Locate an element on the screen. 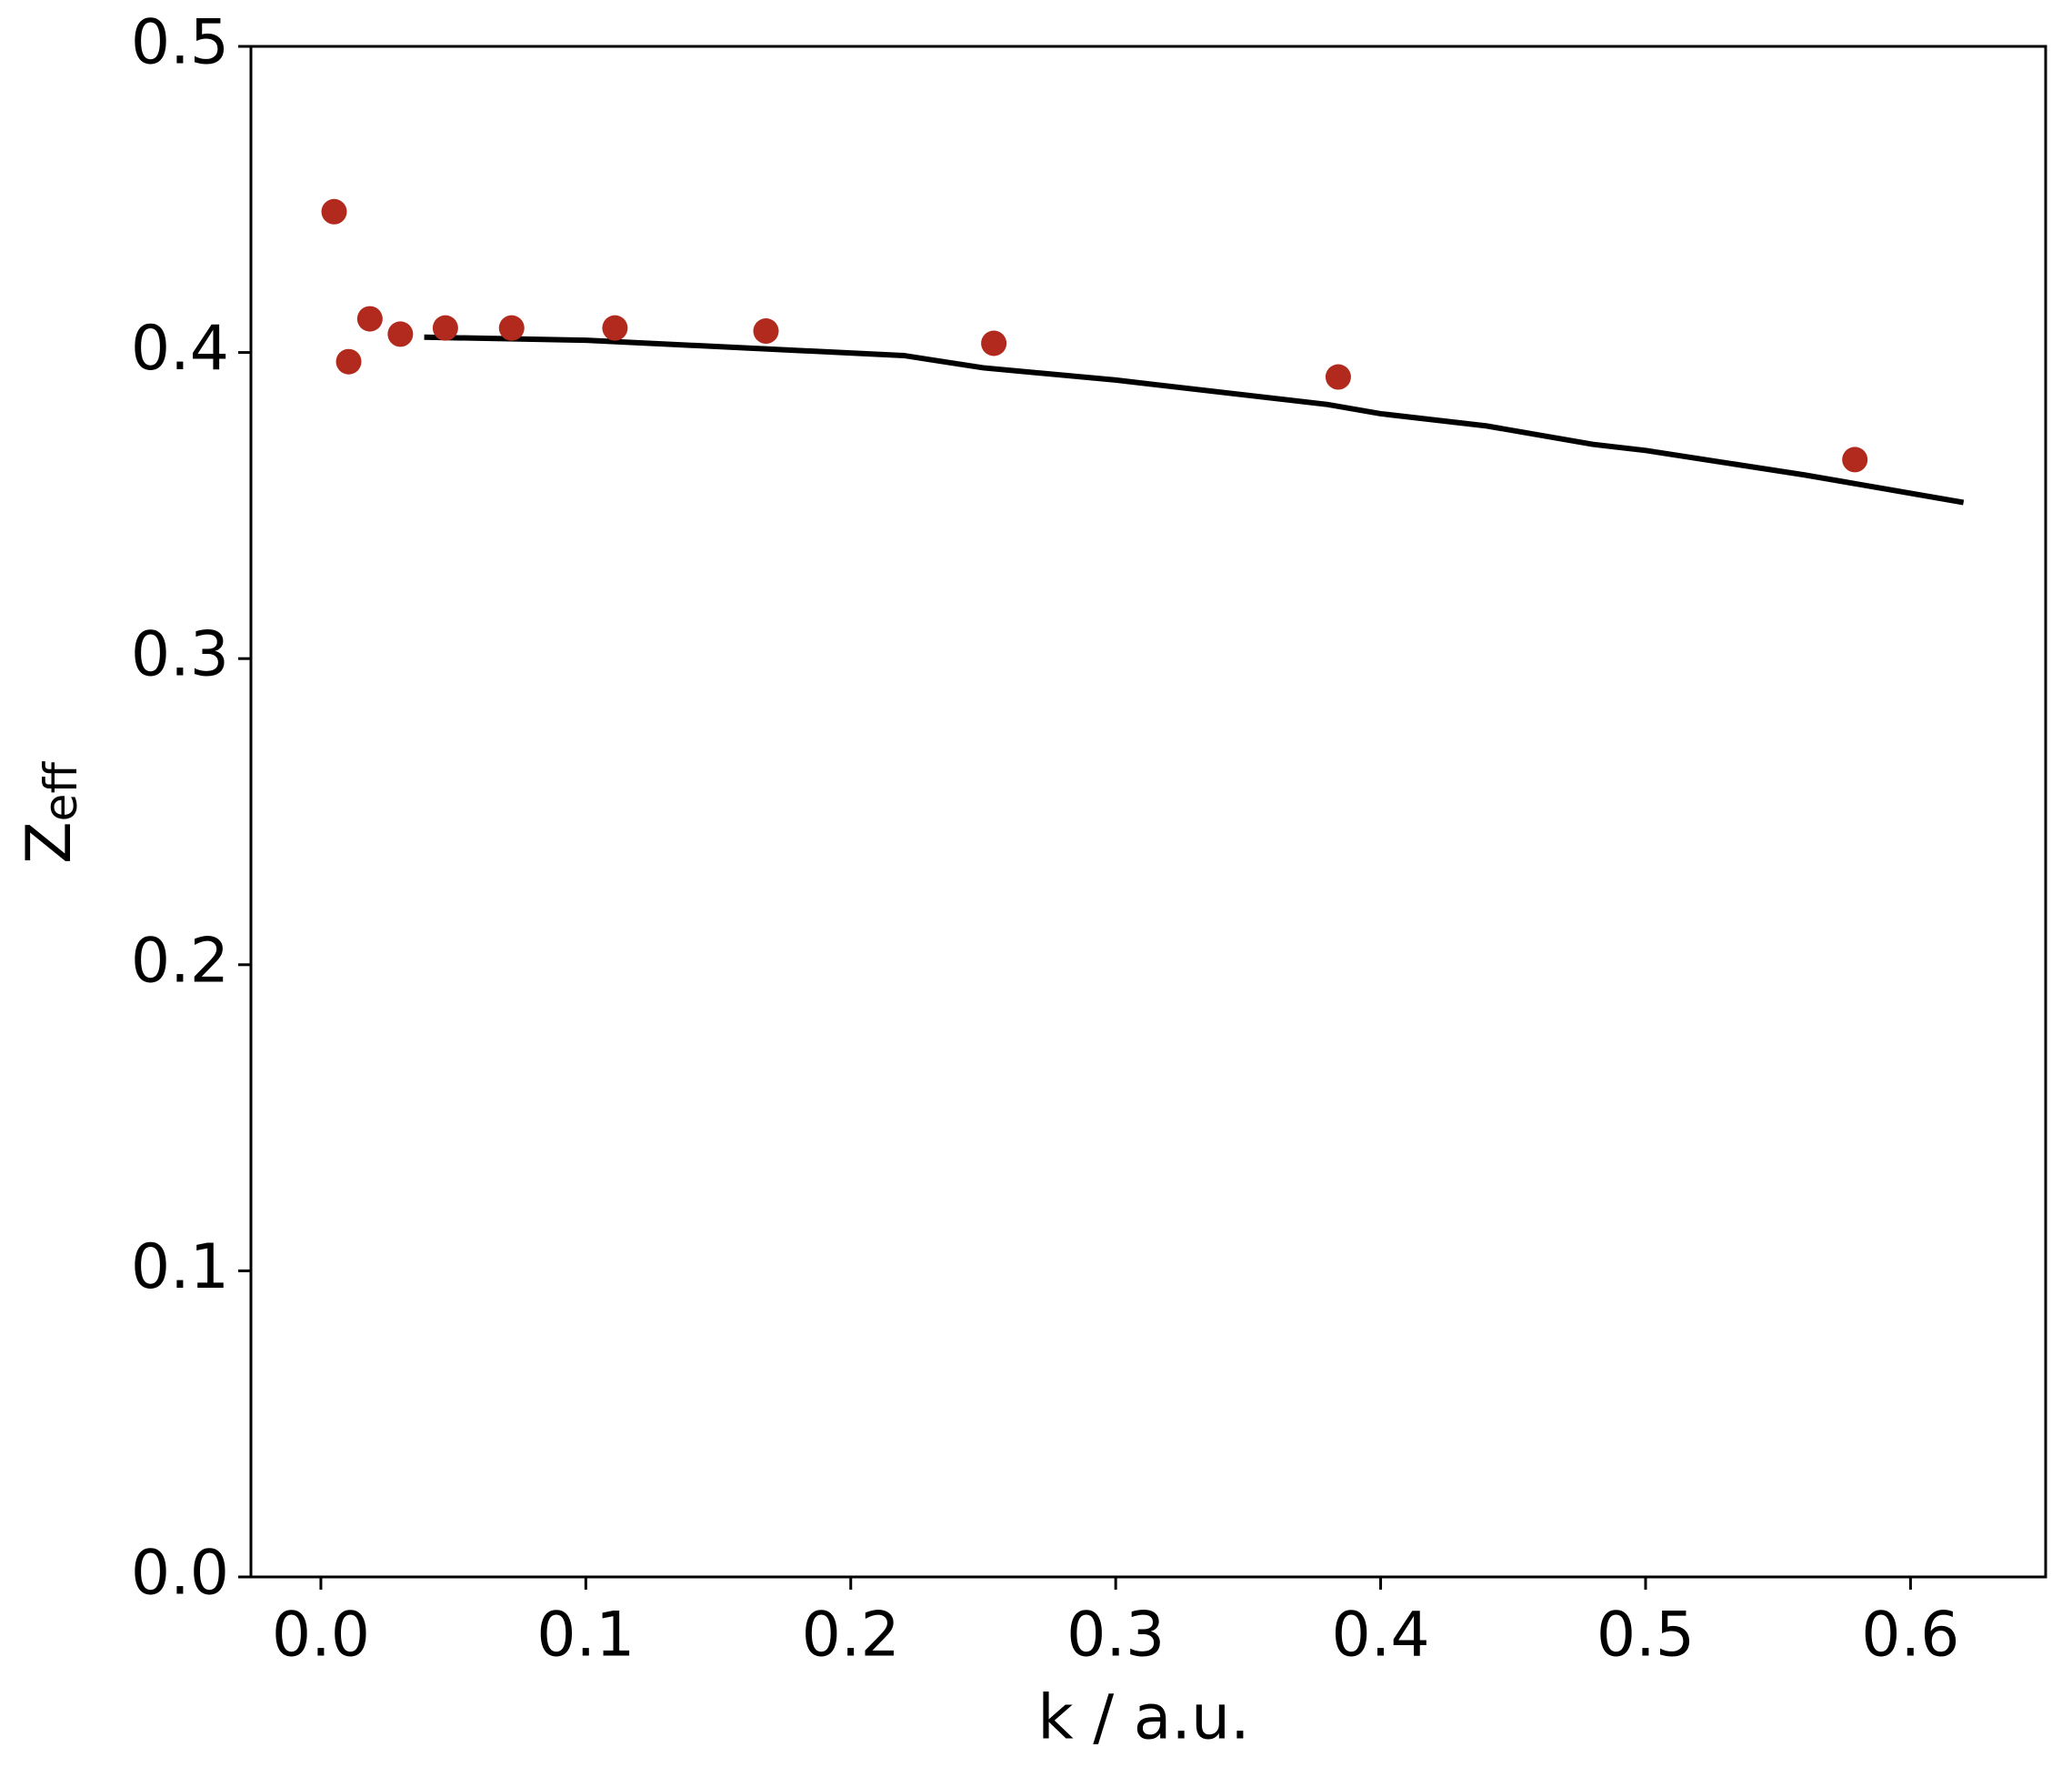 The height and width of the screenshot is (1767, 2072). x-axis-label: k / a.u. is located at coordinates (1143, 1718).